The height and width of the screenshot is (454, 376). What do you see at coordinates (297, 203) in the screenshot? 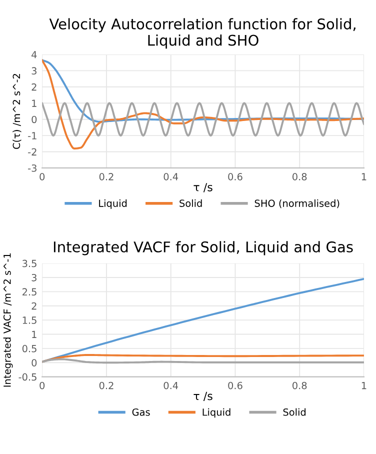
I see `legend-label: SHO (normalised)` at bounding box center [297, 203].